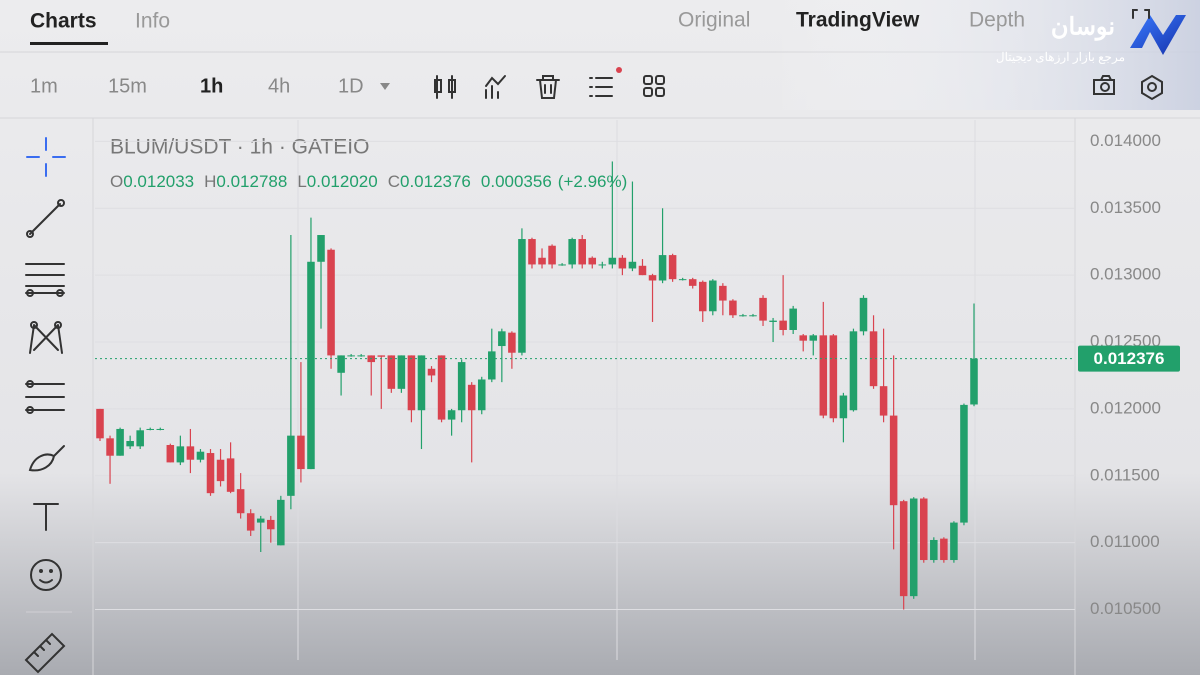 This screenshot has height=675, width=1200. I want to click on logo-name: نوسان, so click(1083, 27).